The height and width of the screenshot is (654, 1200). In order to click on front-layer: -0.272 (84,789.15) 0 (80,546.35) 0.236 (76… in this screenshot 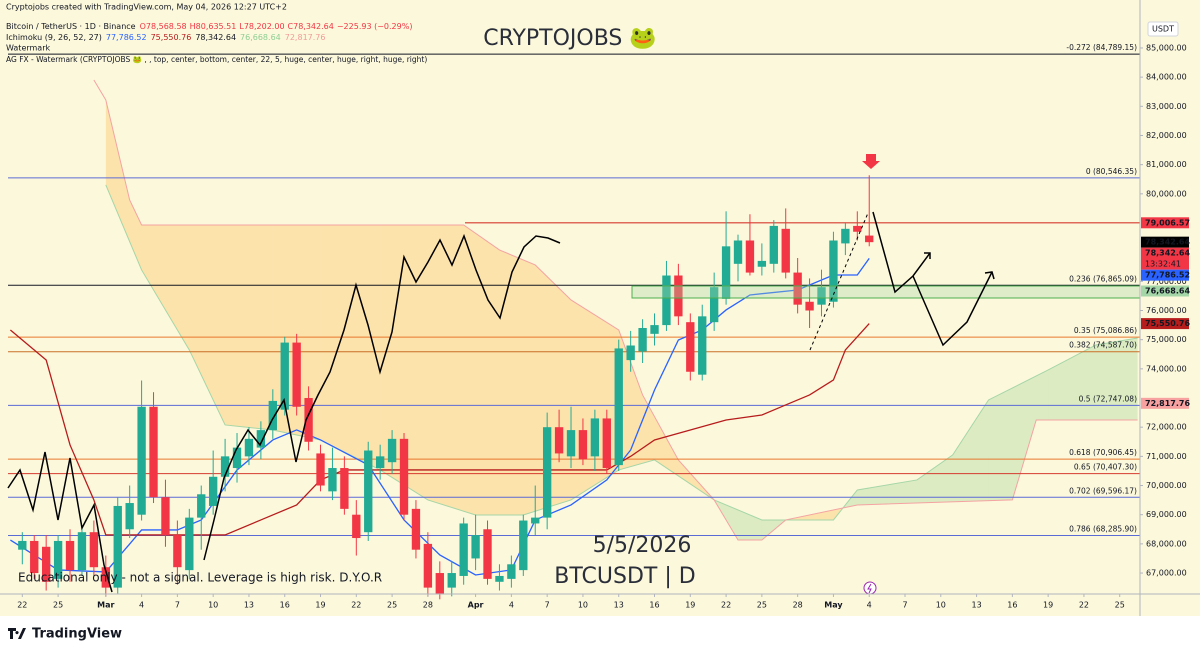, I will do `click(1101, 288)`.